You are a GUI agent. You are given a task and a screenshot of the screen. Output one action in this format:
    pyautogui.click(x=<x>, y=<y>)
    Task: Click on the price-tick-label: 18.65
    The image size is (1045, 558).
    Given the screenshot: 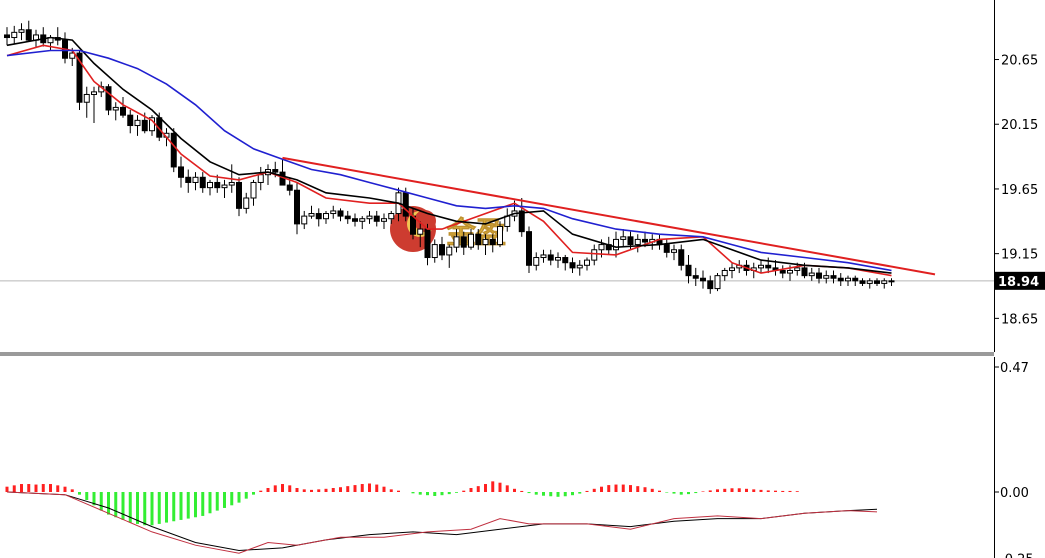 What is the action you would take?
    pyautogui.click(x=1019, y=319)
    